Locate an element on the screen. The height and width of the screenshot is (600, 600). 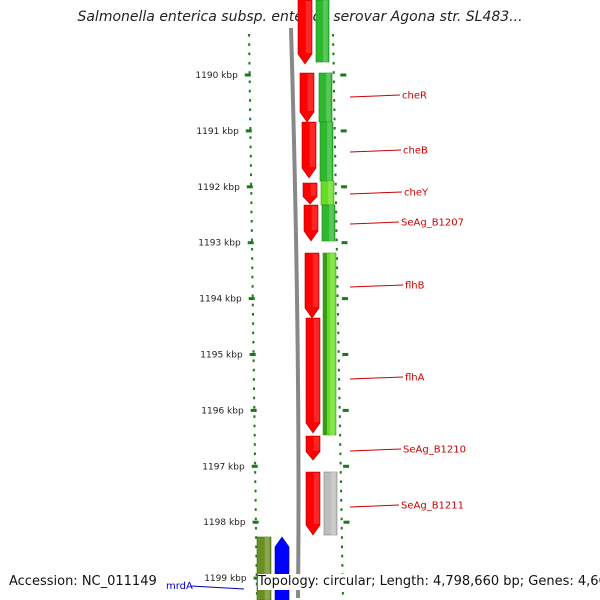
scale-tick-label: 1198 kbp is located at coordinates (224, 523).